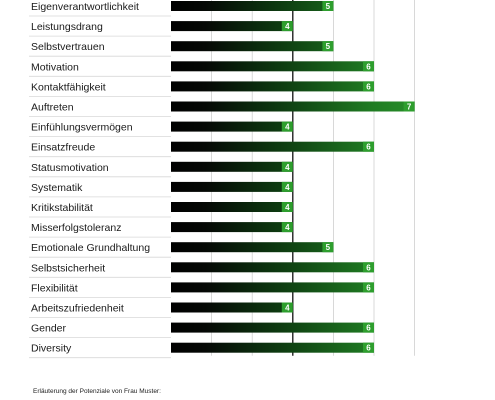  Describe the element at coordinates (68, 47) in the screenshot. I see `category-label: Selbstvertrauen` at that location.